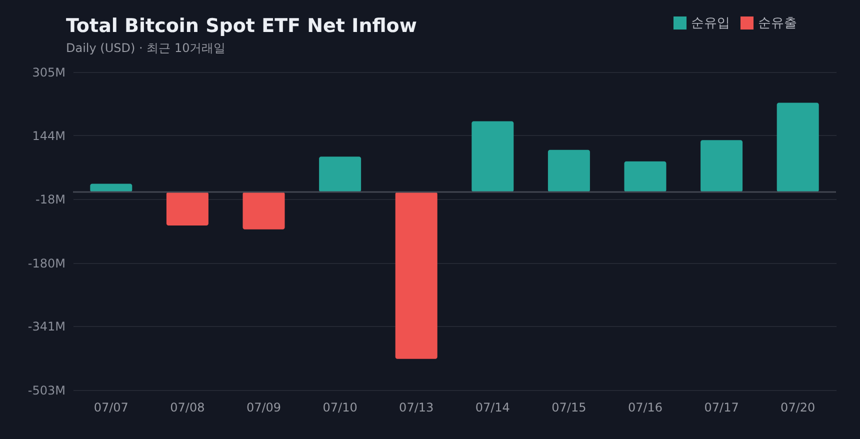 This screenshot has width=860, height=439. I want to click on y-tick-label: -18M, so click(51, 199).